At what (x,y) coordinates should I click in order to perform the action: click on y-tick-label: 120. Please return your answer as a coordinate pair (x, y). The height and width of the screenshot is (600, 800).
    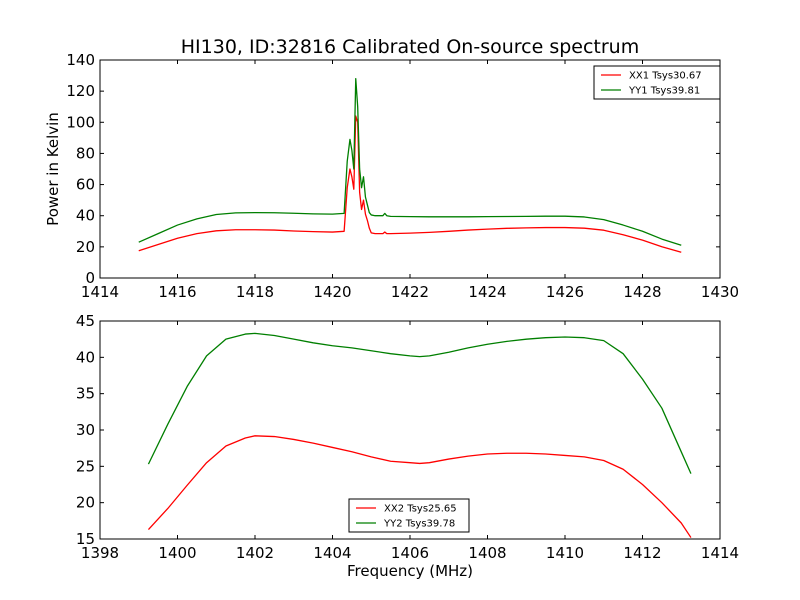
    Looking at the image, I should click on (80, 91).